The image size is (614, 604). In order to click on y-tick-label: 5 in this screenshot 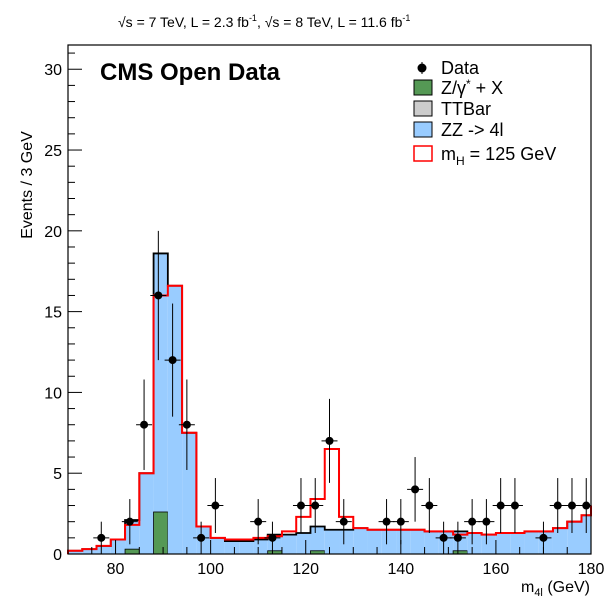, I will do `click(57, 474)`.